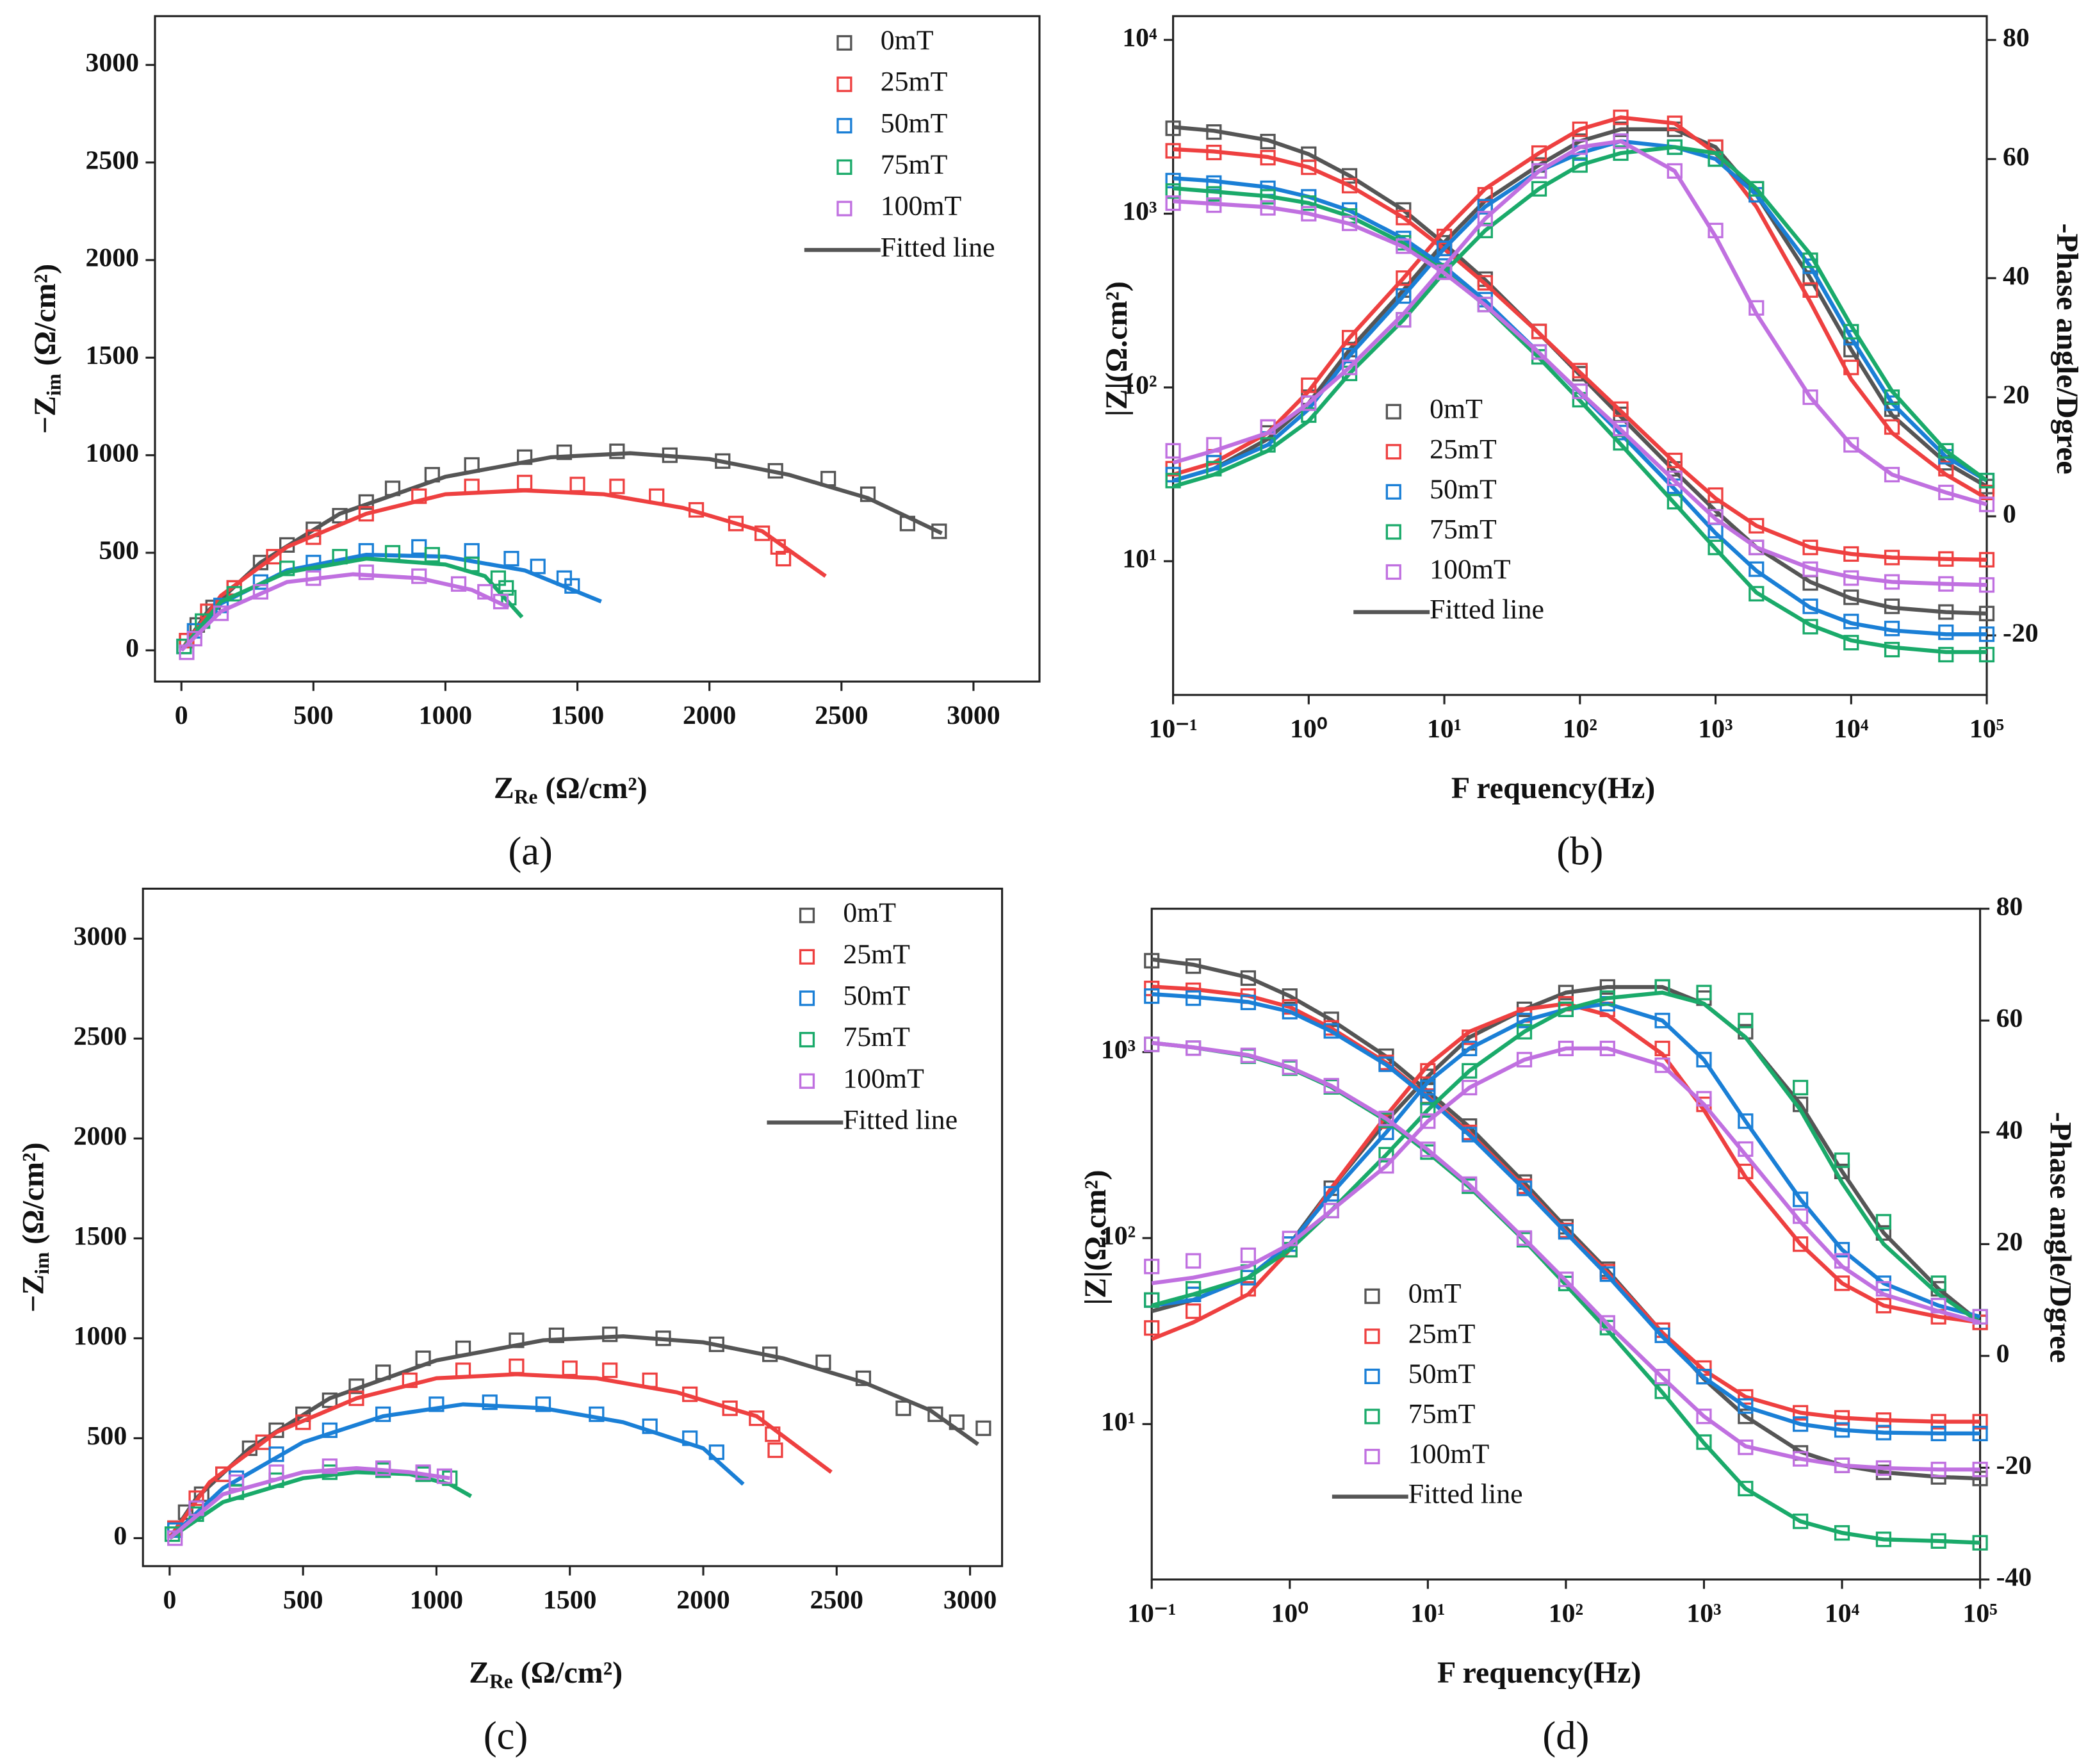  Describe the element at coordinates (1566, 1735) in the screenshot. I see `caption: (d)` at that location.